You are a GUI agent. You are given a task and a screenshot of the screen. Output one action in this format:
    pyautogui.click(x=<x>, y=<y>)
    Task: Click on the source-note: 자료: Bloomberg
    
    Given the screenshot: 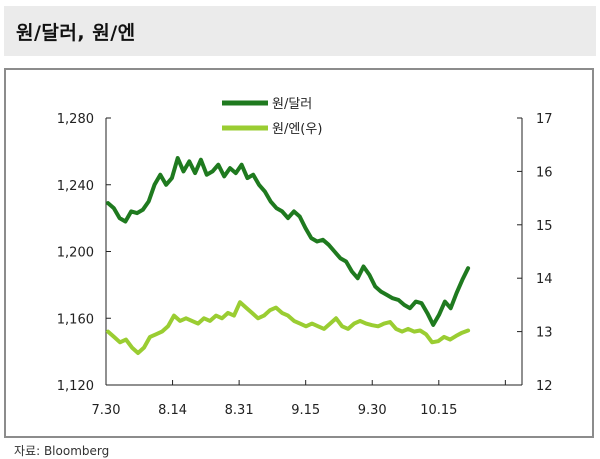 What is the action you would take?
    pyautogui.click(x=62, y=451)
    